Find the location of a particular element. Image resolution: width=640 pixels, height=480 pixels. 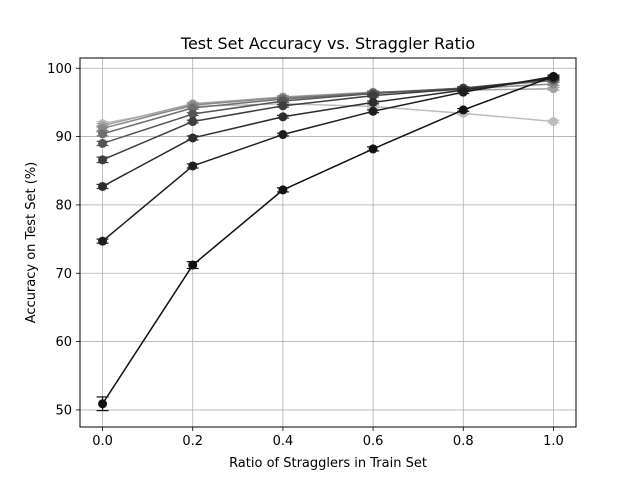

x-tick-label: 0.0 is located at coordinates (102, 441).